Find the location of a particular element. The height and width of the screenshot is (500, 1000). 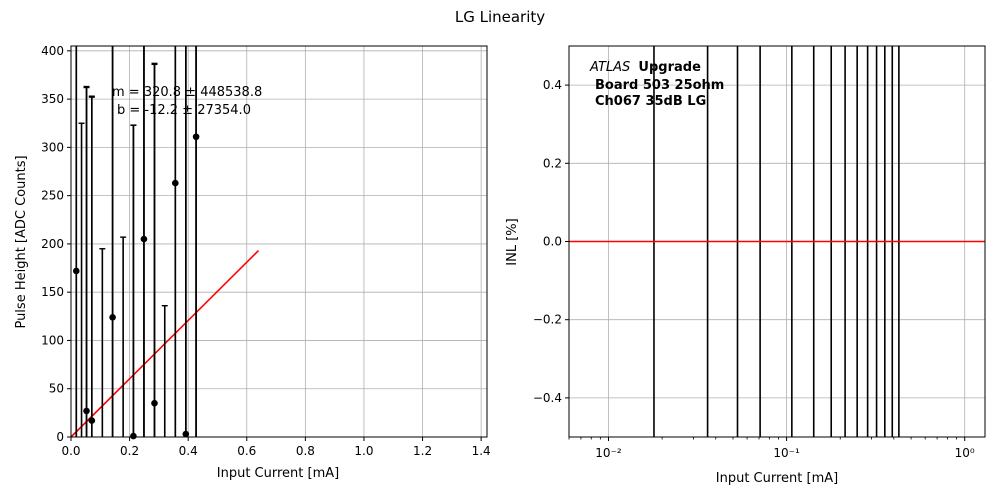

atlas-italic-text: ATLAS is located at coordinates (609, 67).